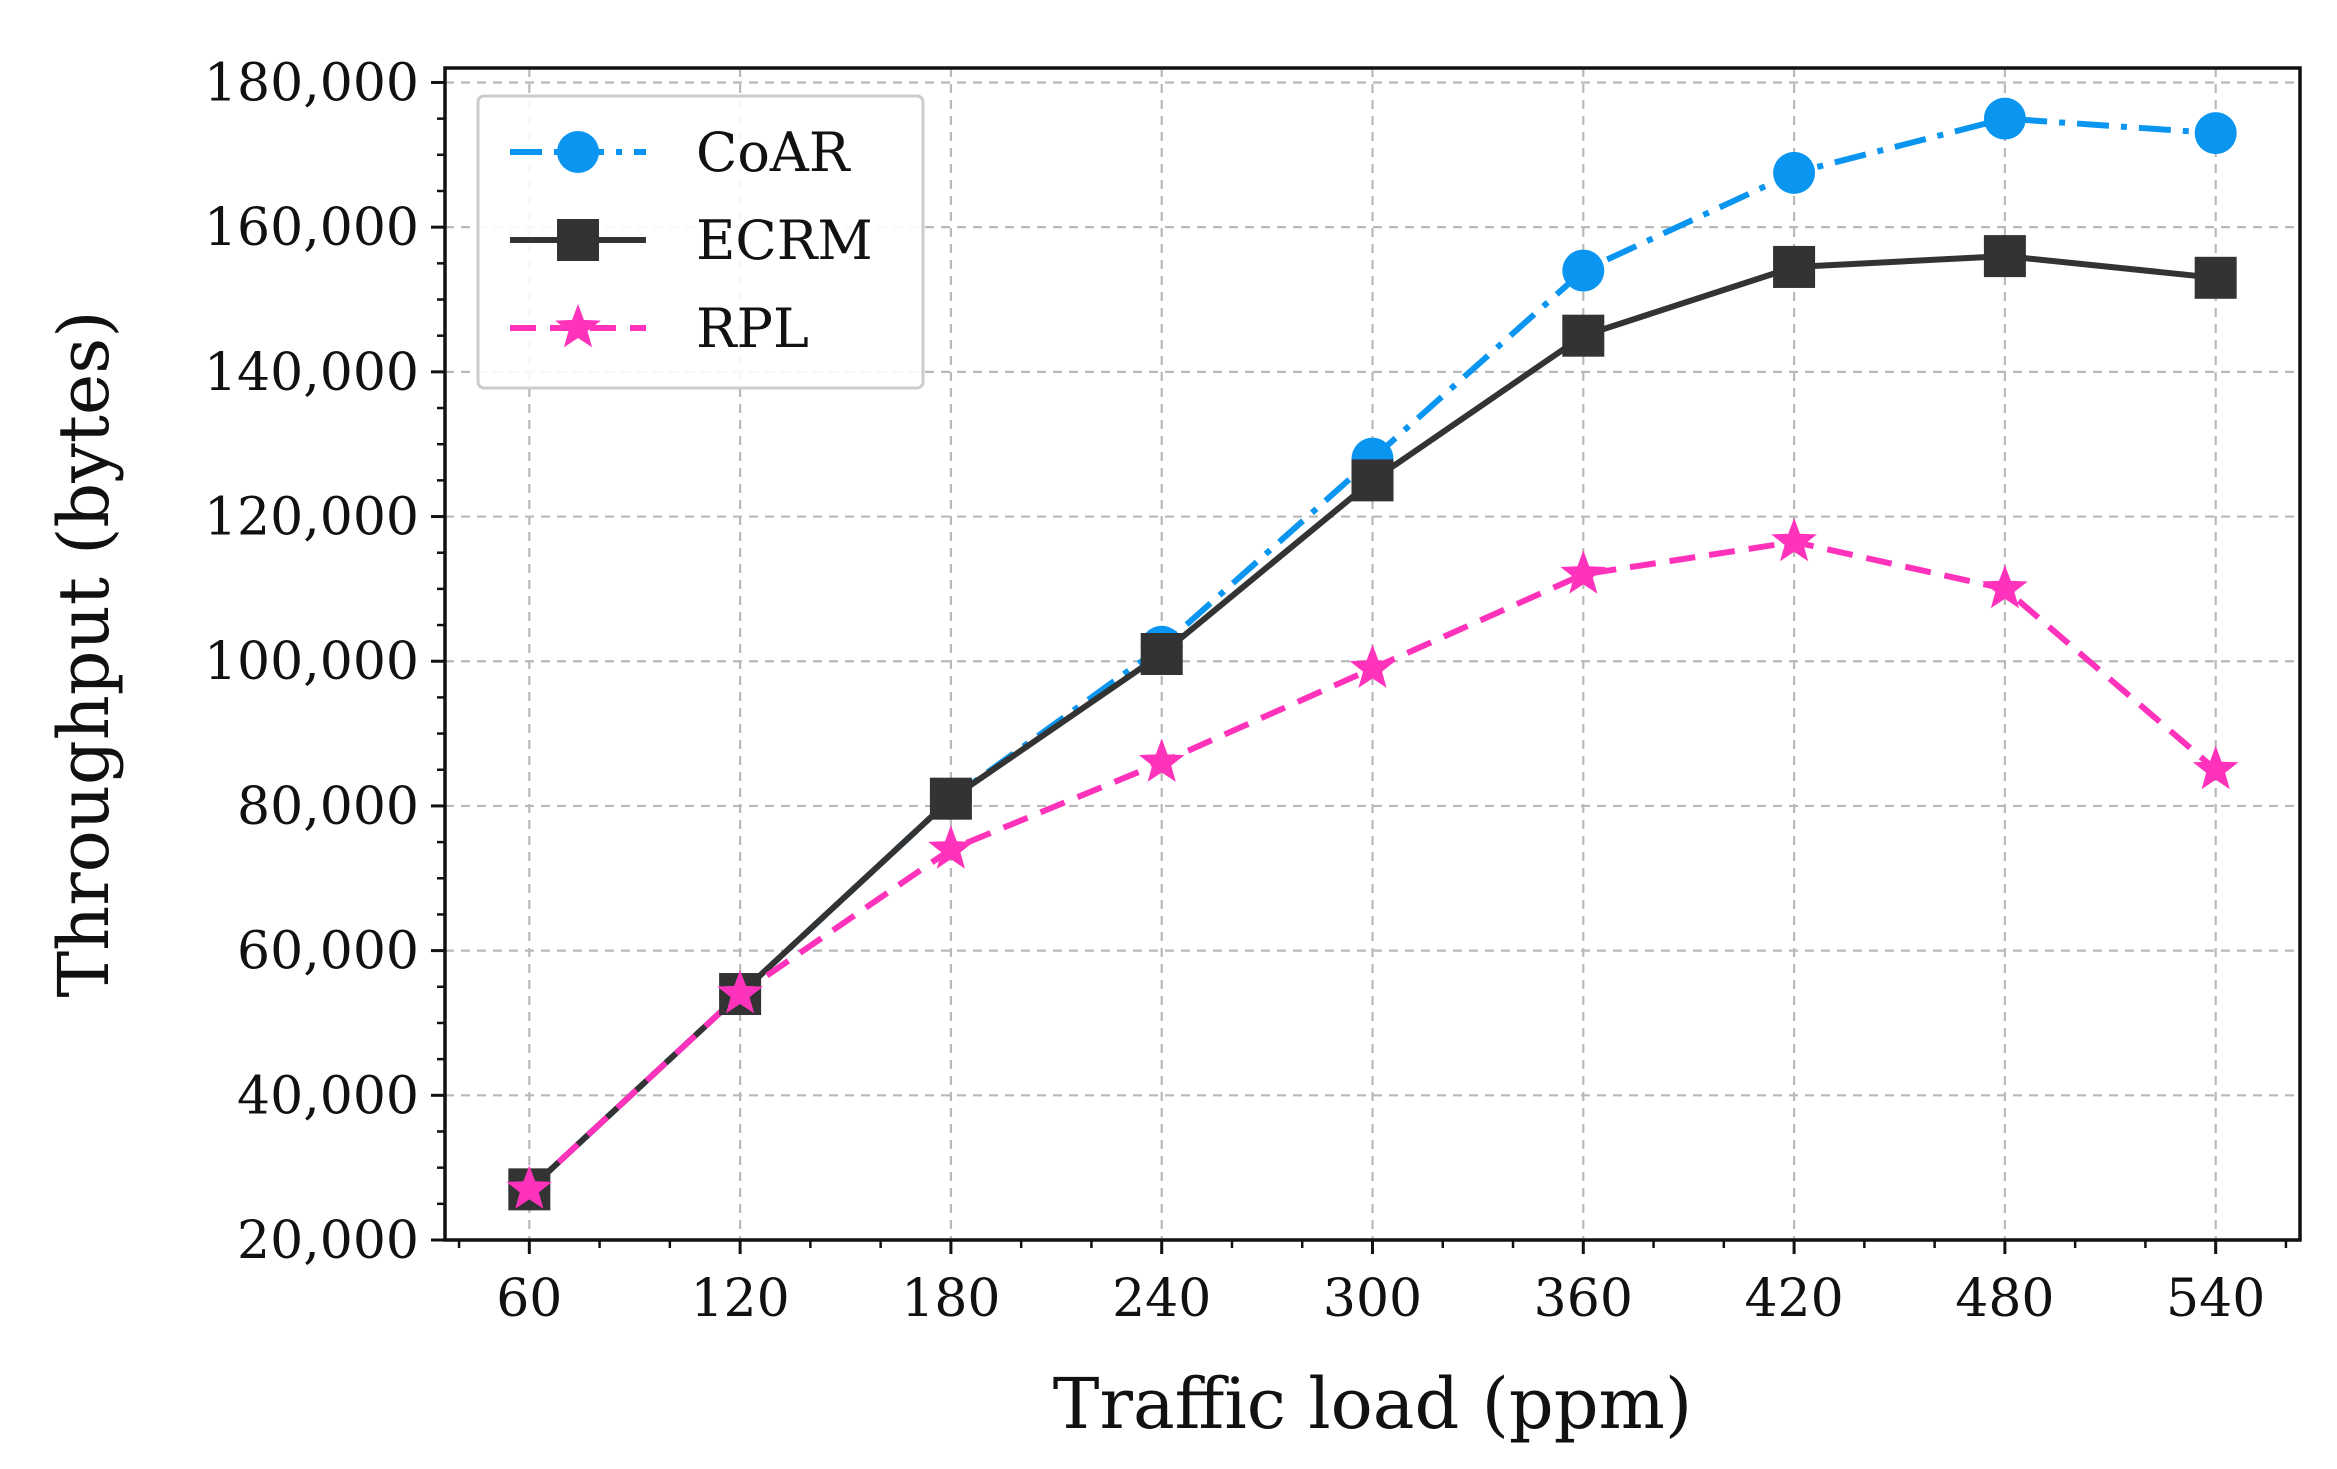  I want to click on x-tick-label: 180, so click(950, 1299).